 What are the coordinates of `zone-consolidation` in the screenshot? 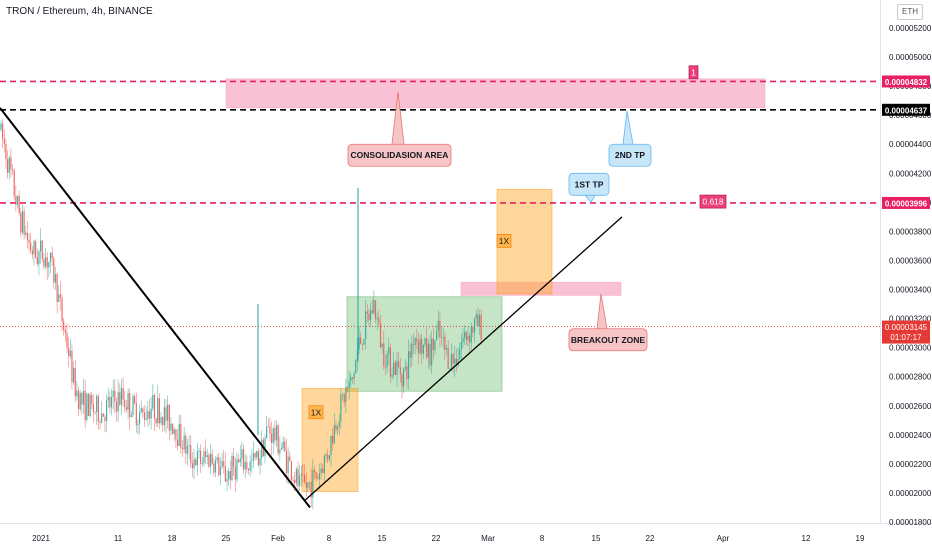 It's located at (495, 93).